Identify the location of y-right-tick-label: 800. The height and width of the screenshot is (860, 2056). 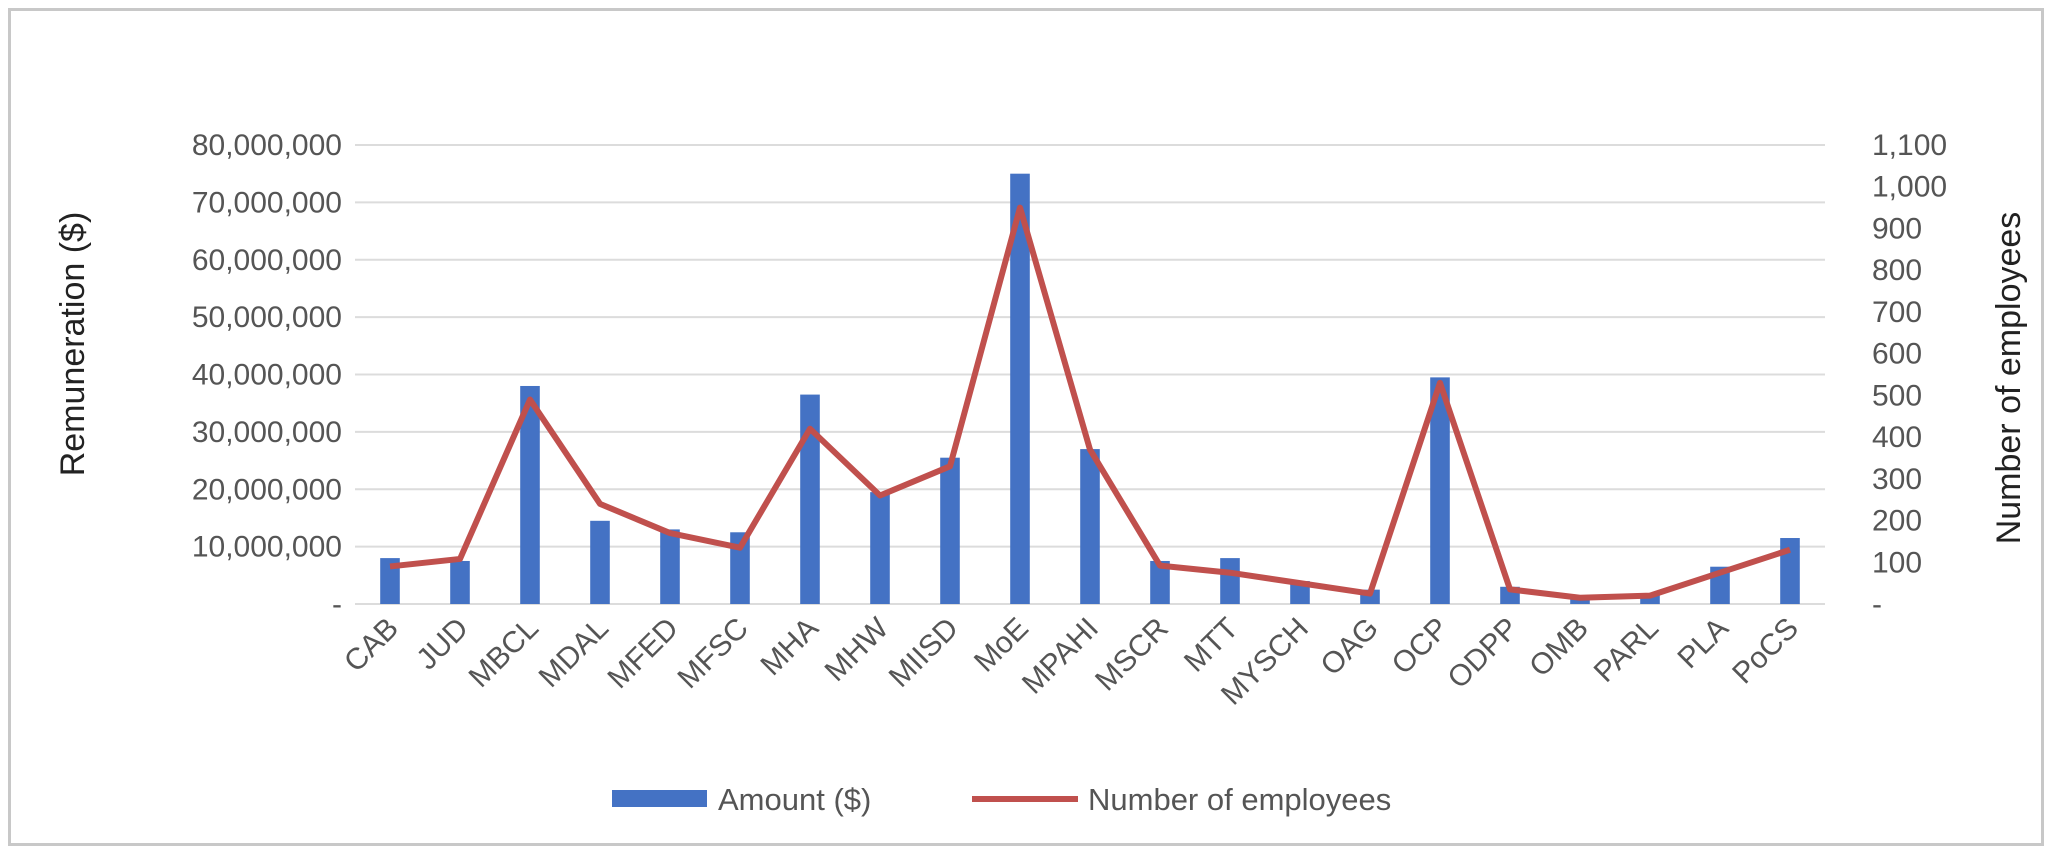
(1897, 270).